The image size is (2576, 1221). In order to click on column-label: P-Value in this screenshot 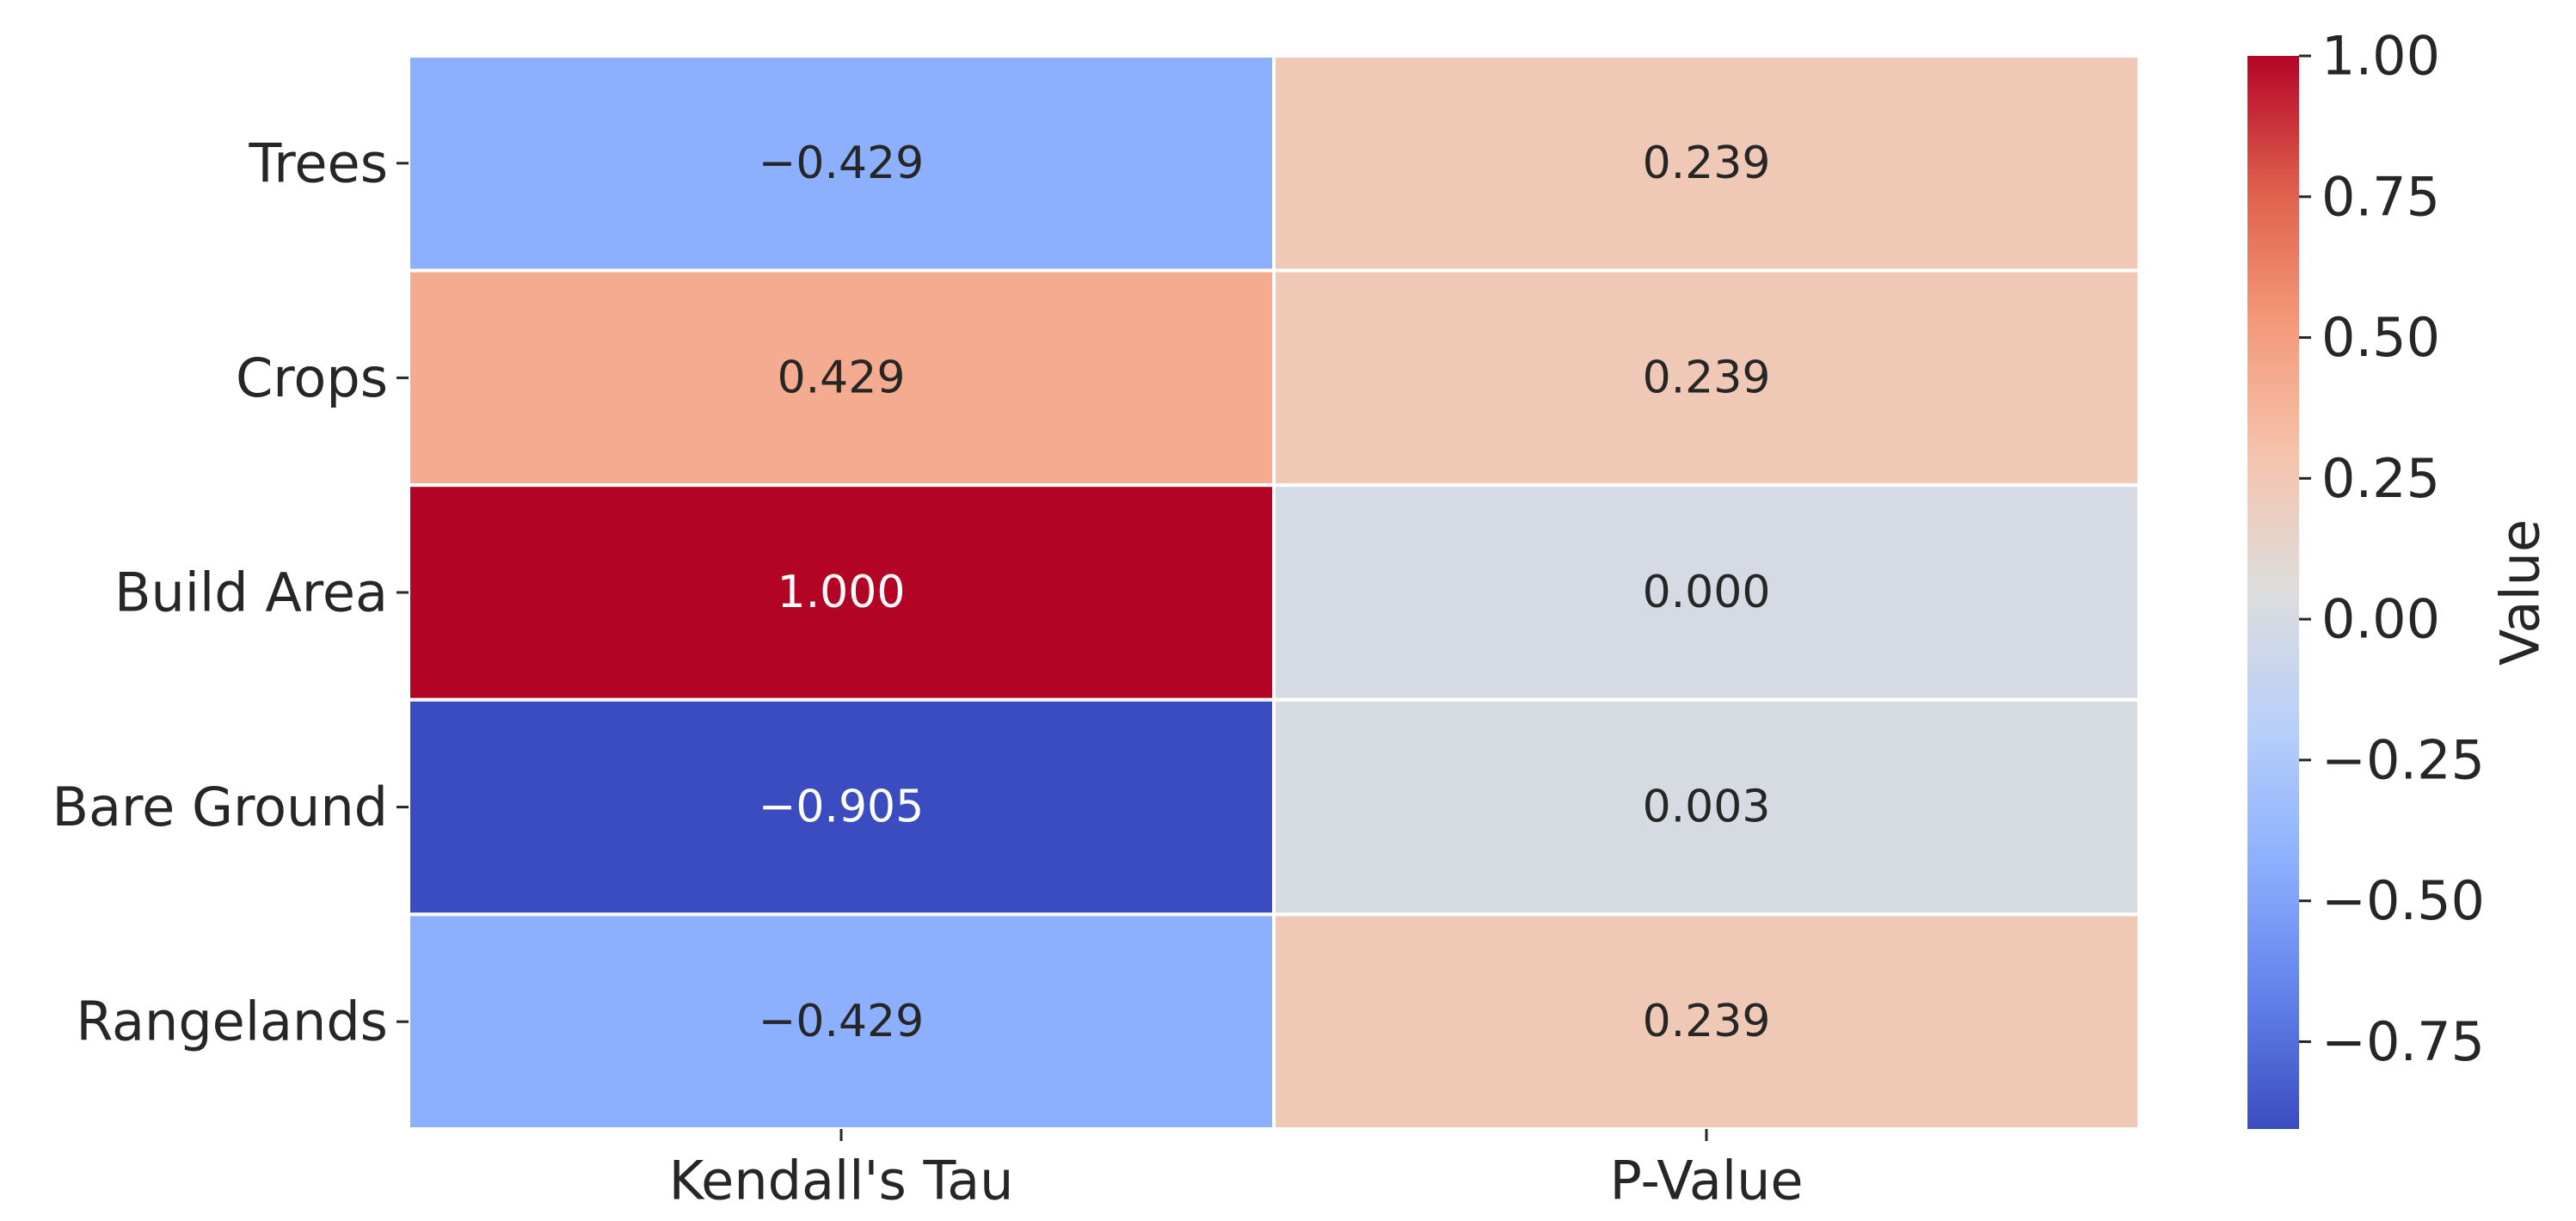, I will do `click(1706, 1181)`.